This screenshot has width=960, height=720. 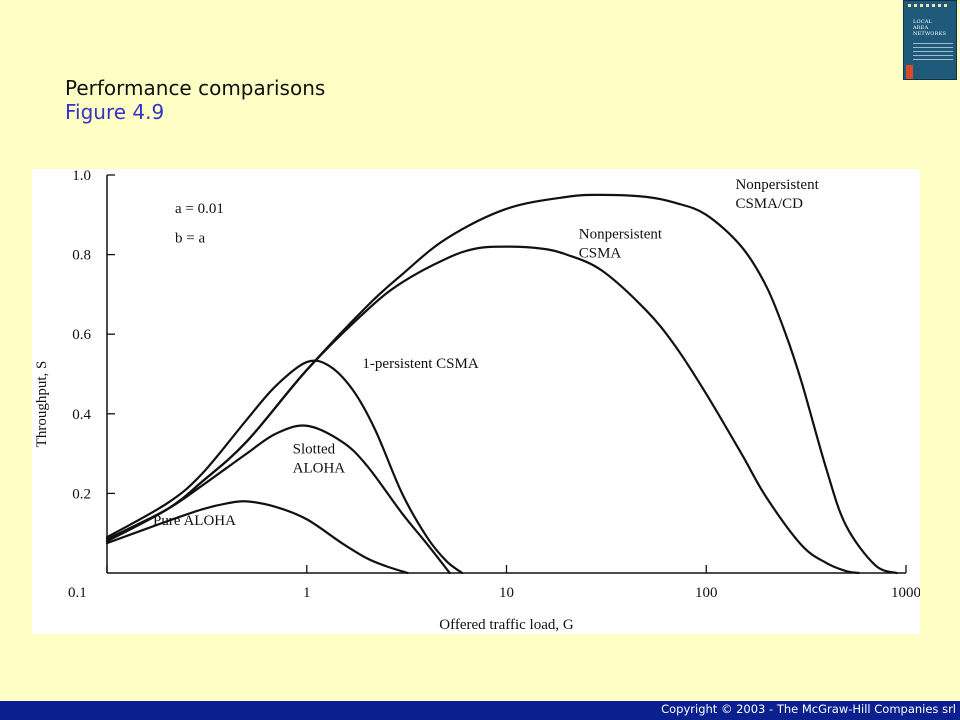 I want to click on annotation-param-a: a = 0.01, so click(x=199, y=209).